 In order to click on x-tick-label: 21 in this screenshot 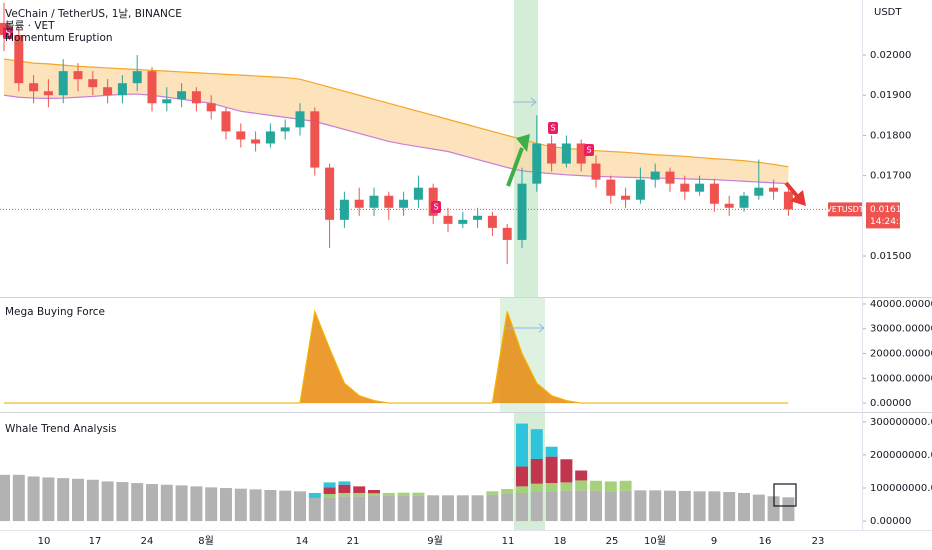, I will do `click(353, 541)`.